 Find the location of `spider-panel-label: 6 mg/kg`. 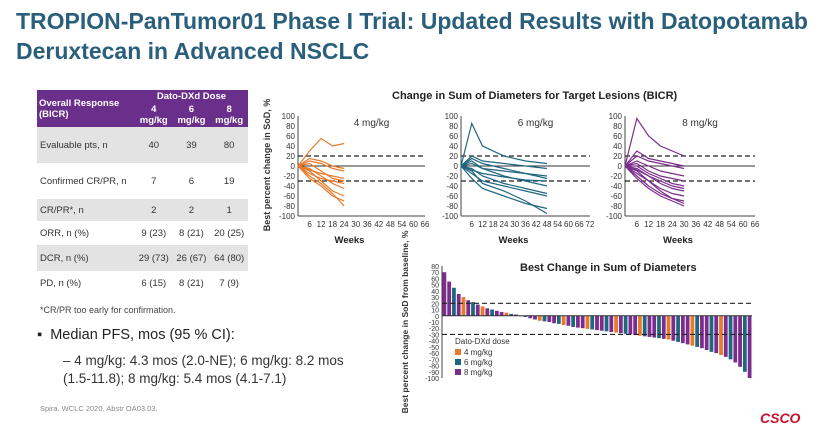

spider-panel-label: 6 mg/kg is located at coordinates (536, 123).